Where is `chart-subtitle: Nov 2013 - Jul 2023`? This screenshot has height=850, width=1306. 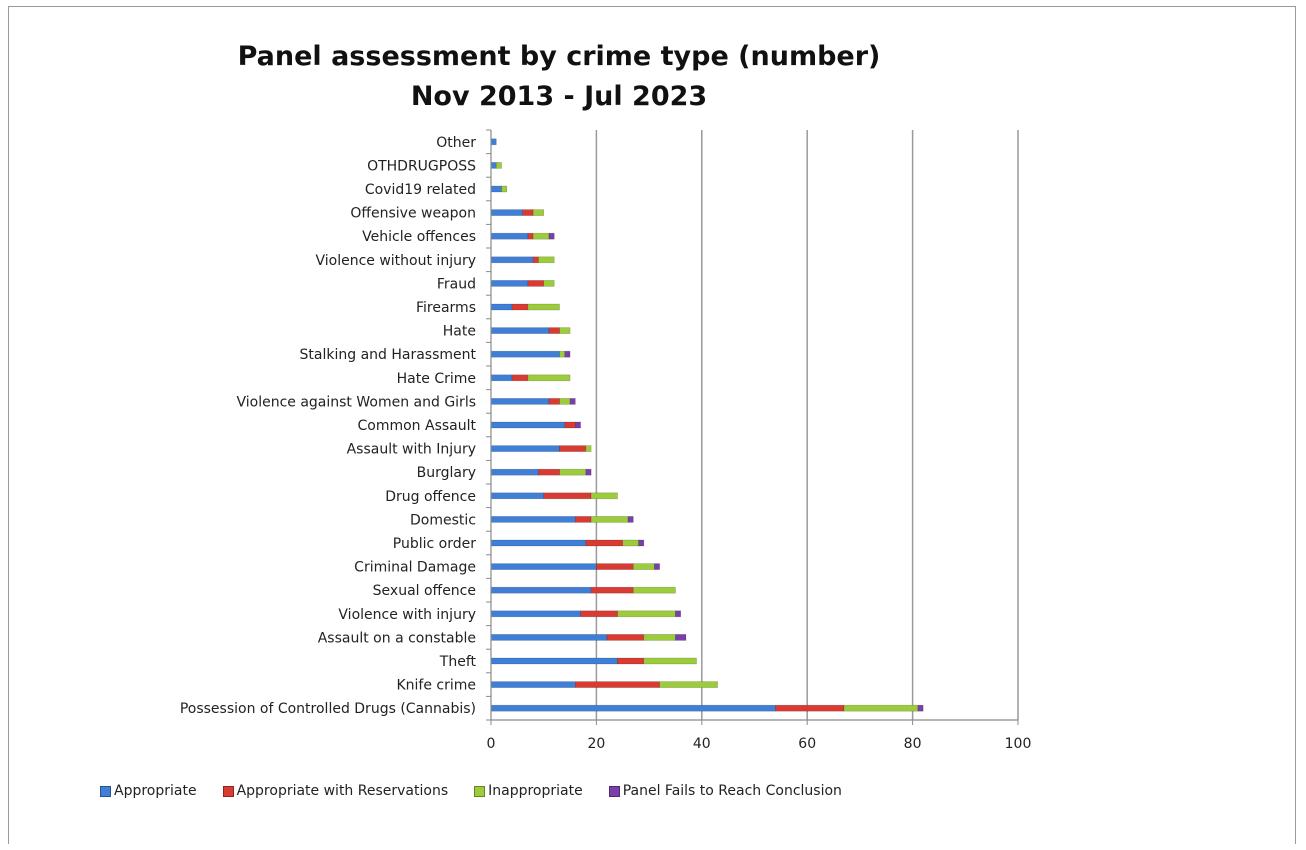
chart-subtitle: Nov 2013 - Jul 2023 is located at coordinates (559, 96).